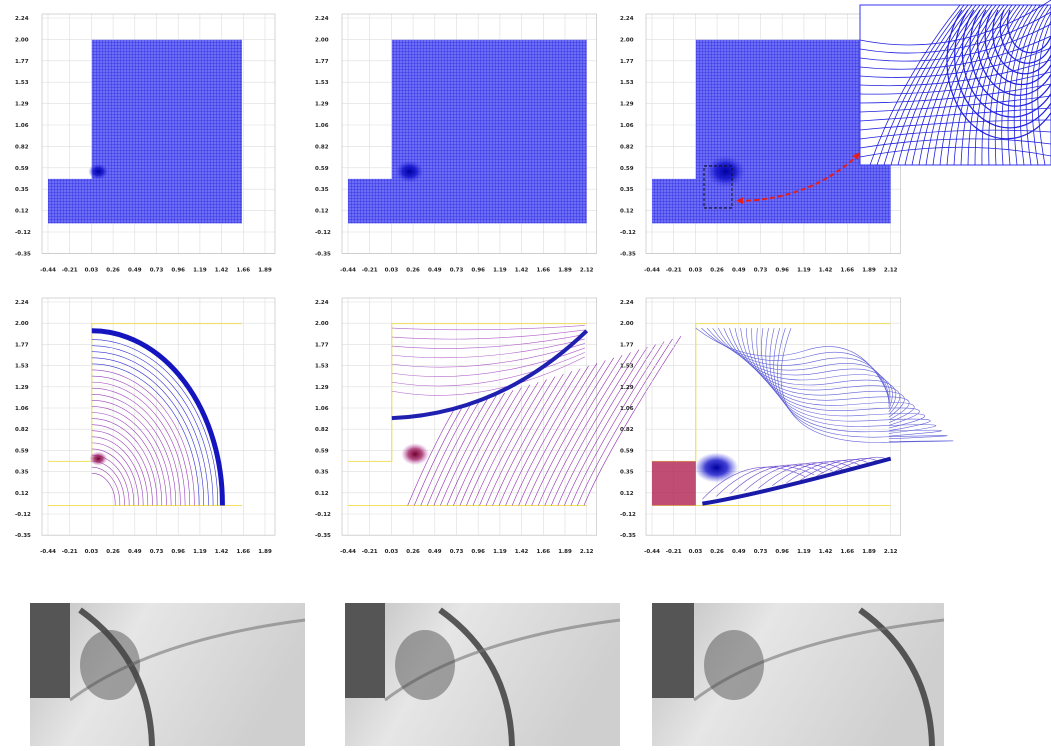 This screenshot has width=1051, height=751. I want to click on y-tick-label: 1.77, so click(627, 345).